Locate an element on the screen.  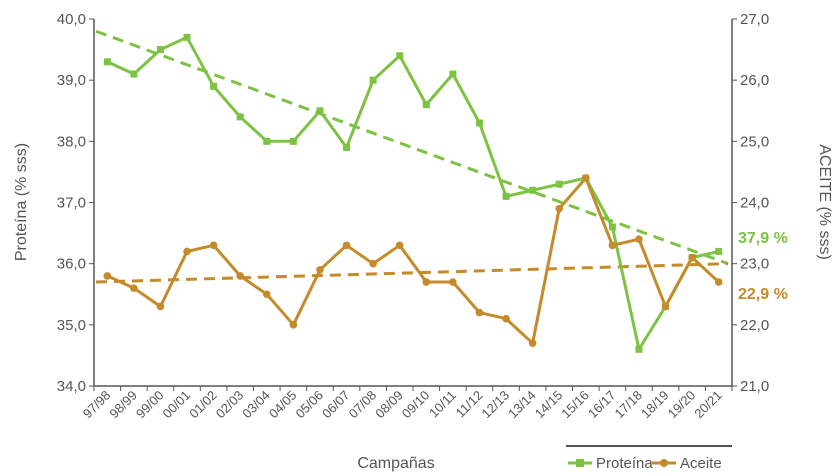
x-tick-label: 03/04 is located at coordinates (256, 405).